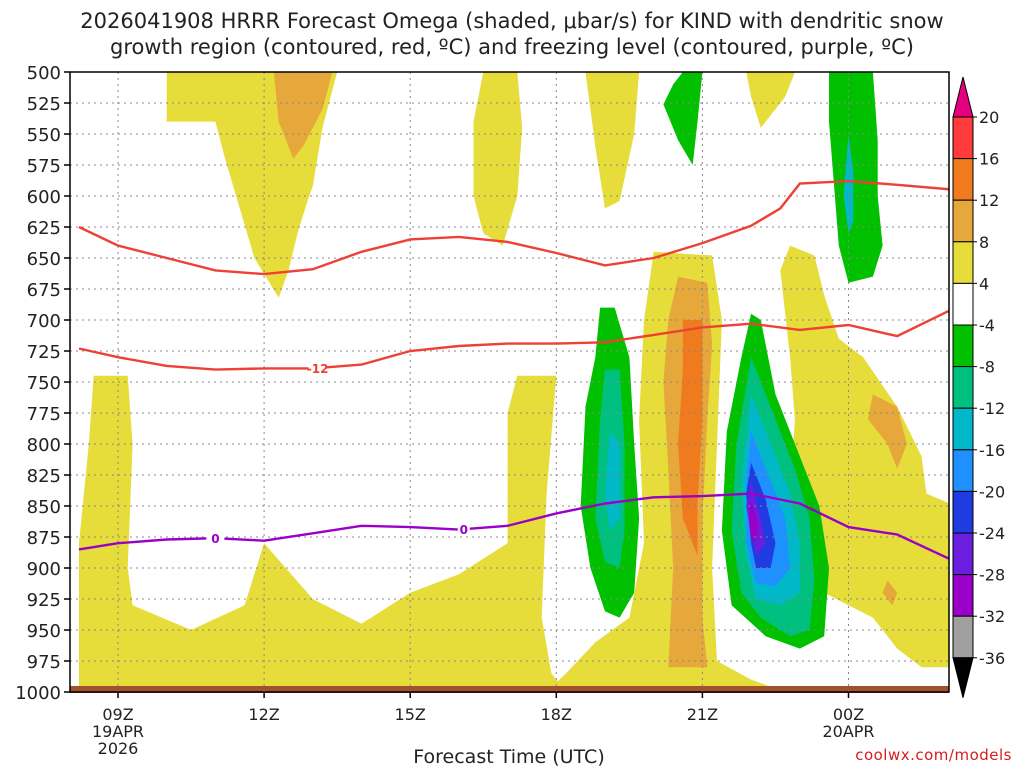 The height and width of the screenshot is (768, 1024). I want to click on dendritic-upper-contour, so click(513, 227).